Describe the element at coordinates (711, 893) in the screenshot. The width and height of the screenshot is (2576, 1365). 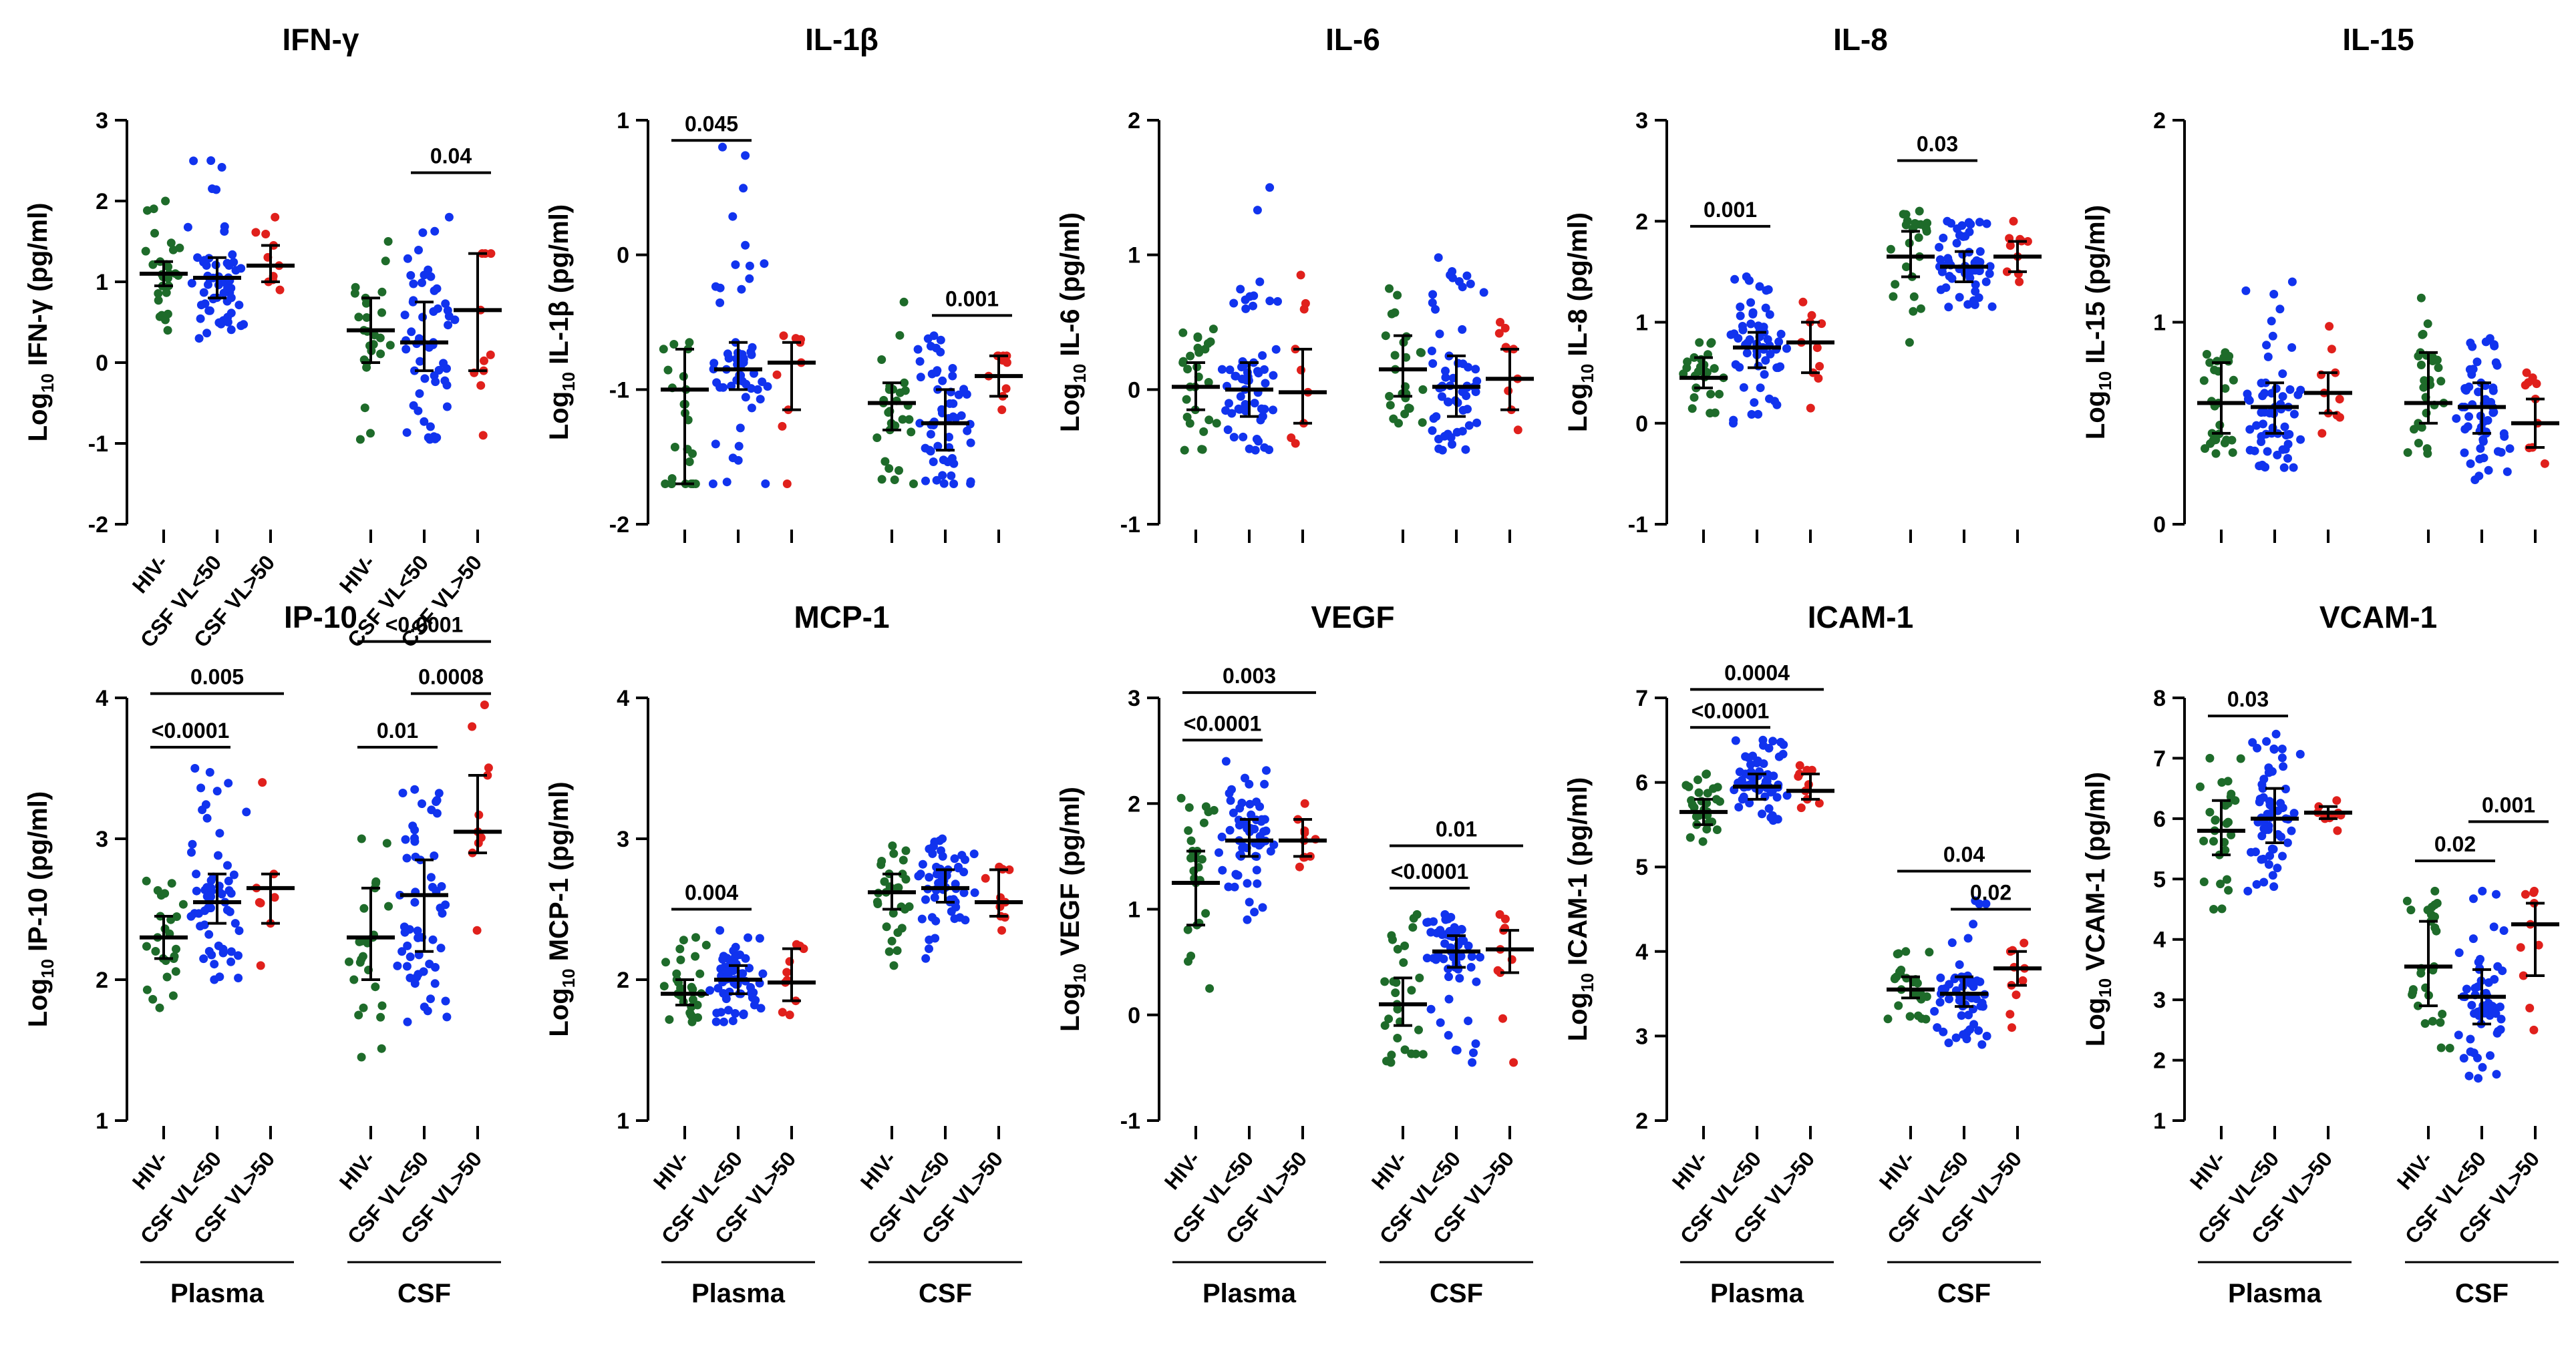
I see `p-value-label: 0.004` at that location.